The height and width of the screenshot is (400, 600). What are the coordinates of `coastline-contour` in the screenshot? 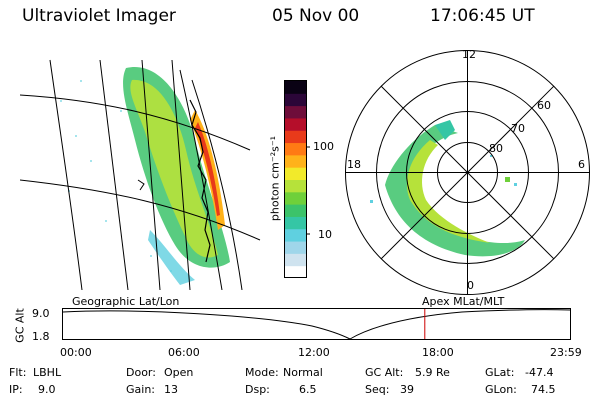 It's located at (200, 181).